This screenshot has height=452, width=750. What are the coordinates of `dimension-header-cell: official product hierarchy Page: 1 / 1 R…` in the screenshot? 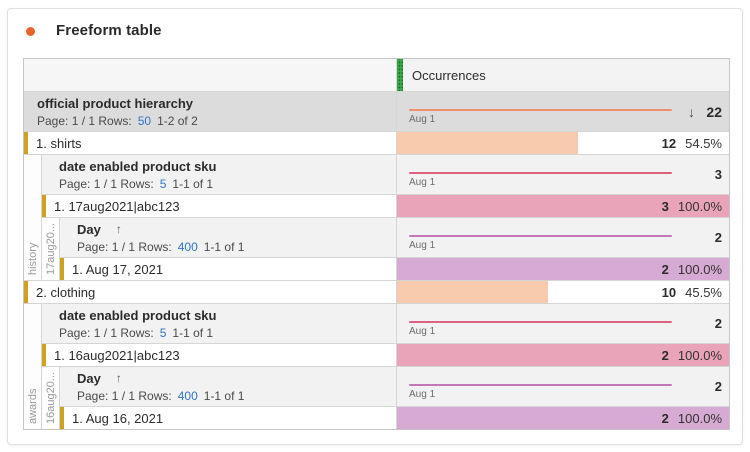 It's located at (210, 111).